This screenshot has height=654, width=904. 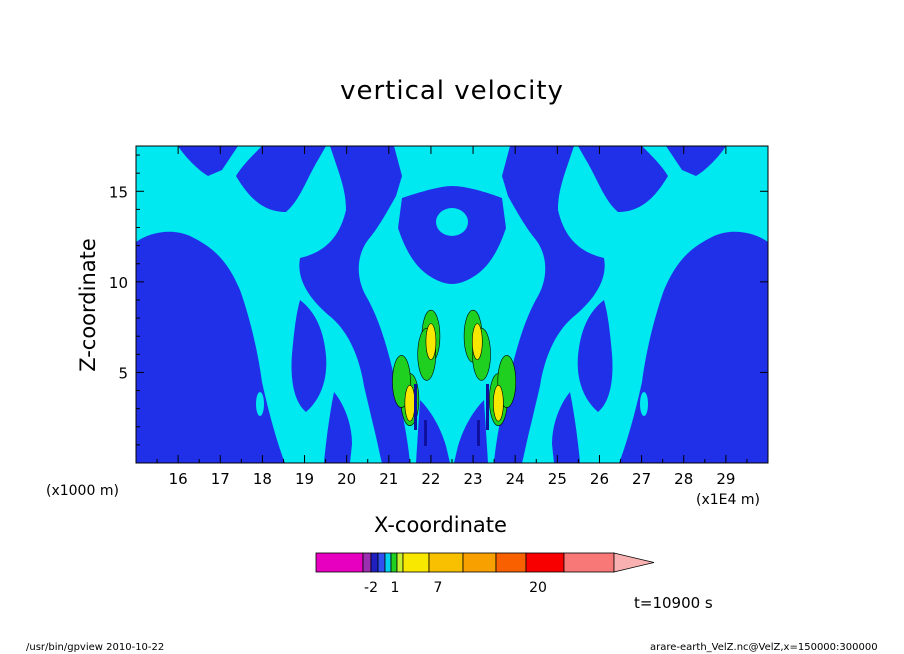 I want to click on x-tick-label: 19, so click(x=304, y=479).